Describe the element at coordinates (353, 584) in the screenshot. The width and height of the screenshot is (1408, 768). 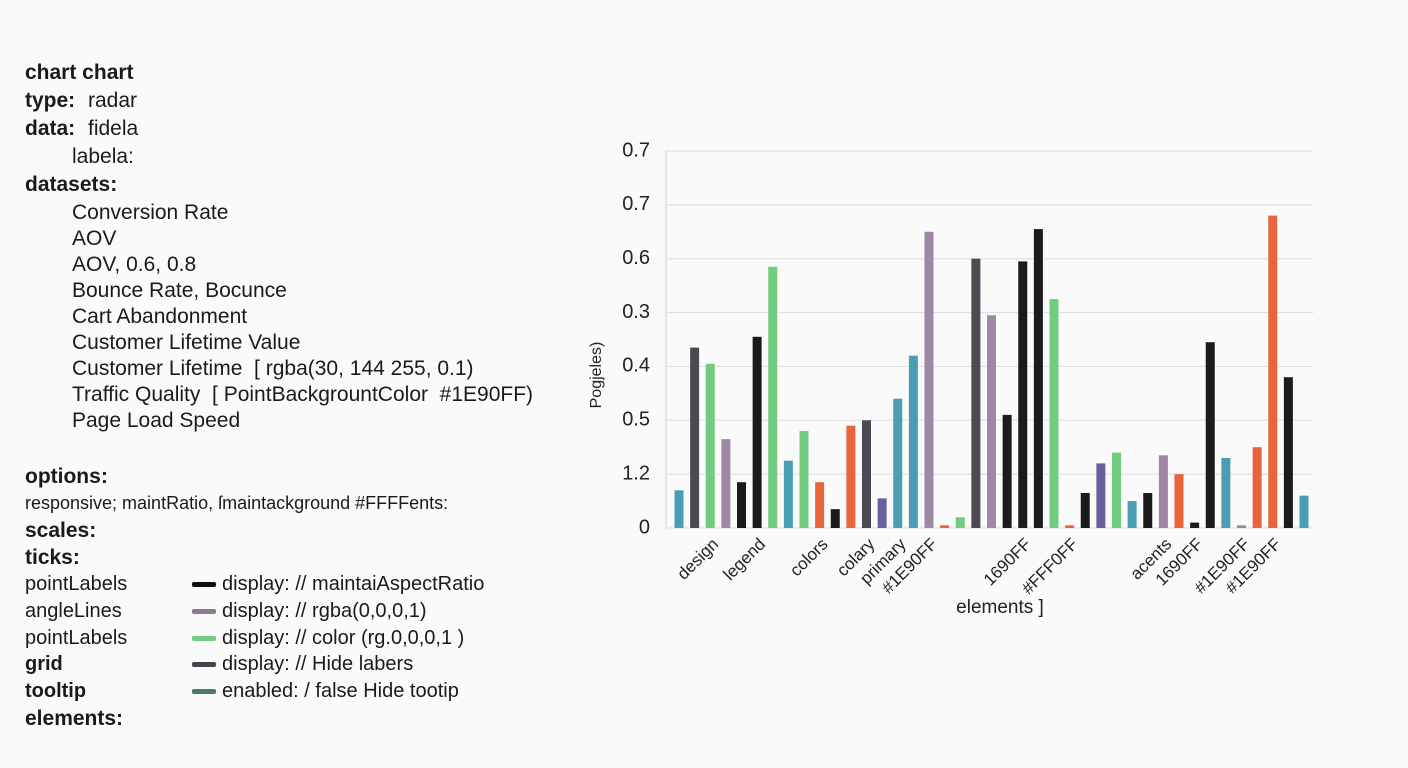
I see `setting-text: display: // maintaiAspectRatio` at that location.